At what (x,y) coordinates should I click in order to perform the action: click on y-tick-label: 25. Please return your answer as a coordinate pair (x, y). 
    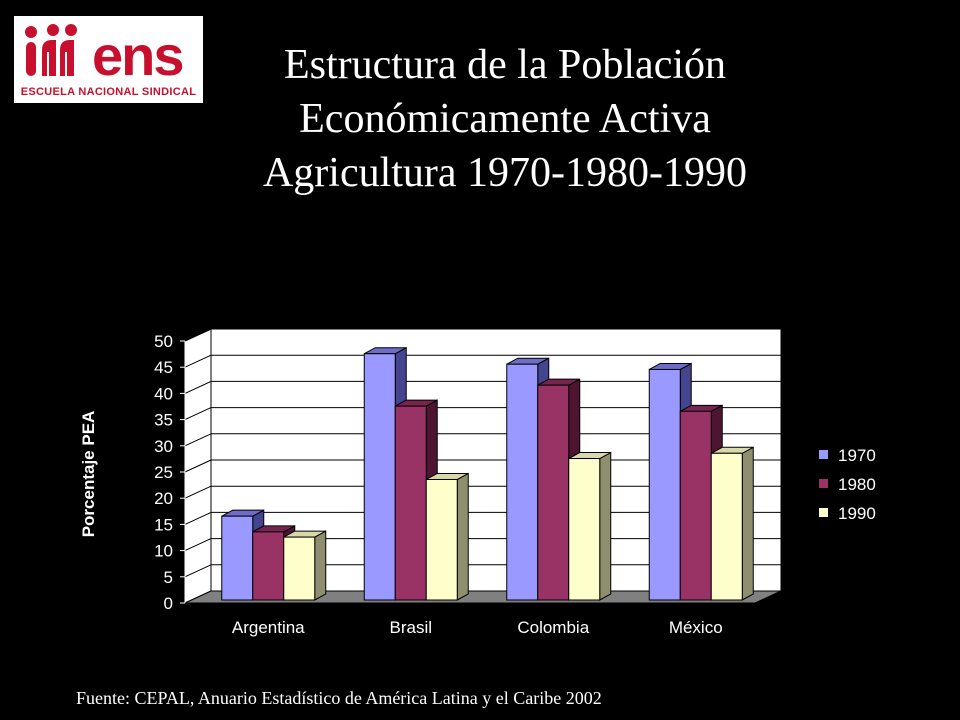
    Looking at the image, I should click on (163, 472).